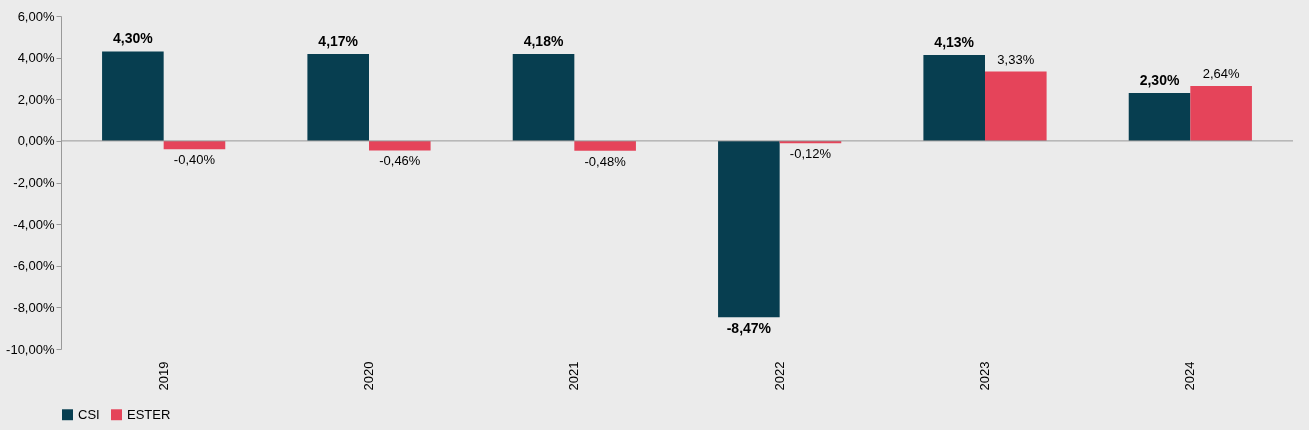 The height and width of the screenshot is (430, 1309). Describe the element at coordinates (605, 161) in the screenshot. I see `data-label: -0,48%` at that location.